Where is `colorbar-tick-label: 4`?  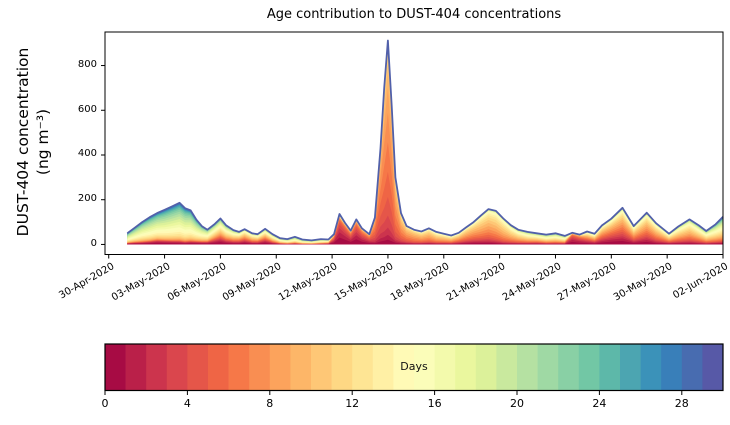 colorbar-tick-label: 4 is located at coordinates (187, 403).